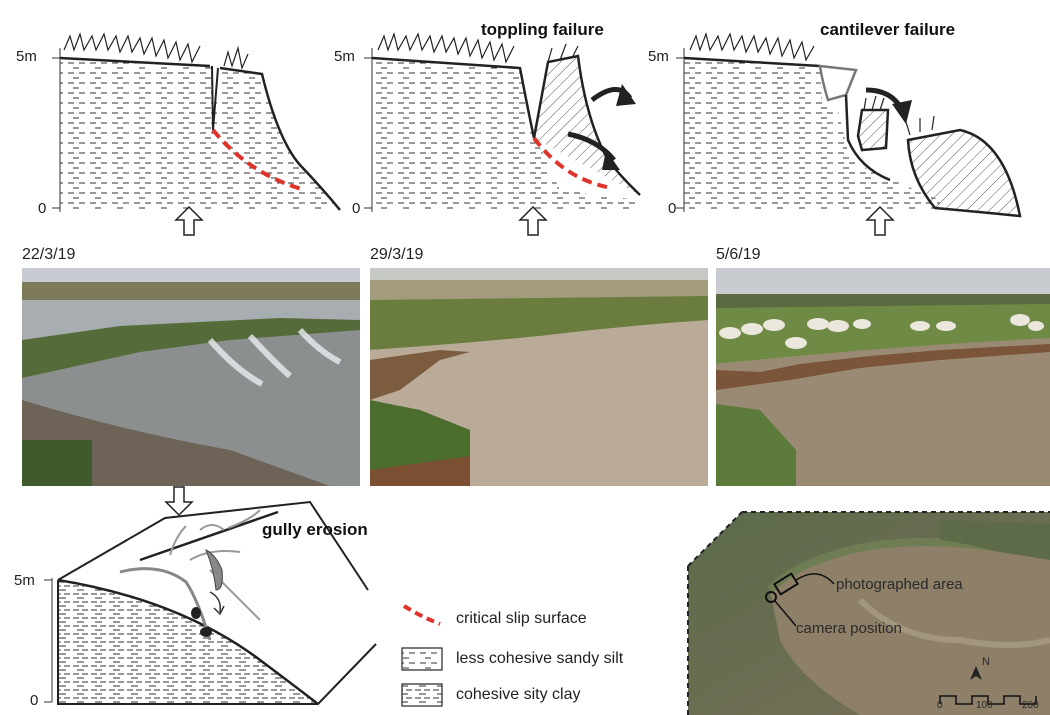  What do you see at coordinates (976, 673) in the screenshot?
I see `north-arrow-icon` at bounding box center [976, 673].